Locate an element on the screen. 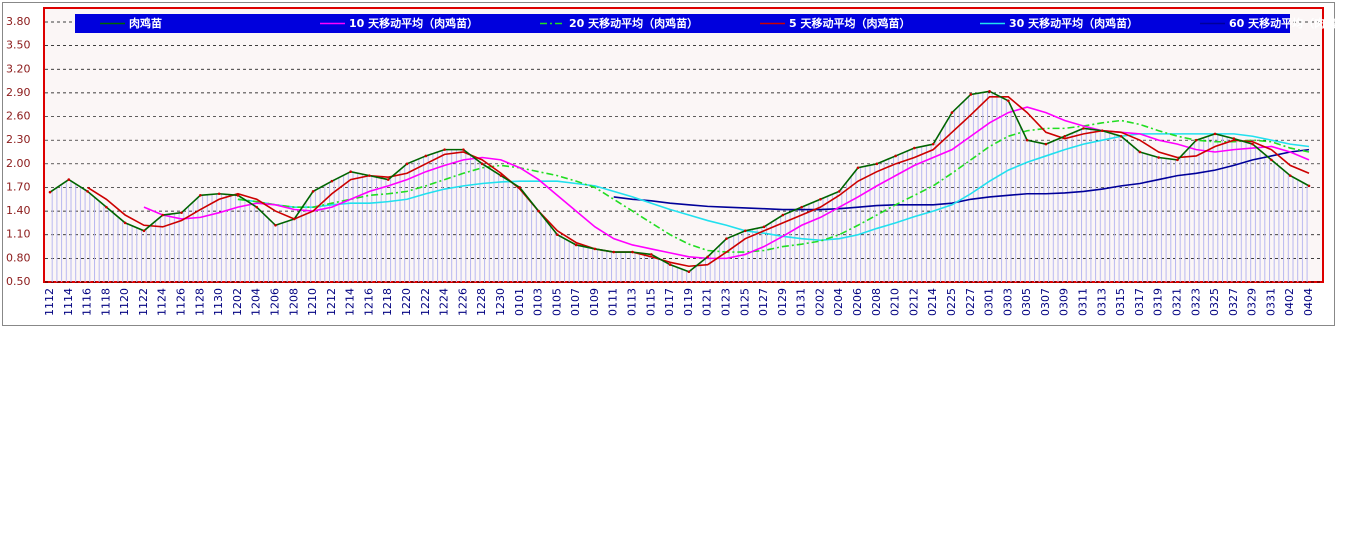 This screenshot has width=1345, height=541. x-tick-label: 1214 is located at coordinates (350, 302).